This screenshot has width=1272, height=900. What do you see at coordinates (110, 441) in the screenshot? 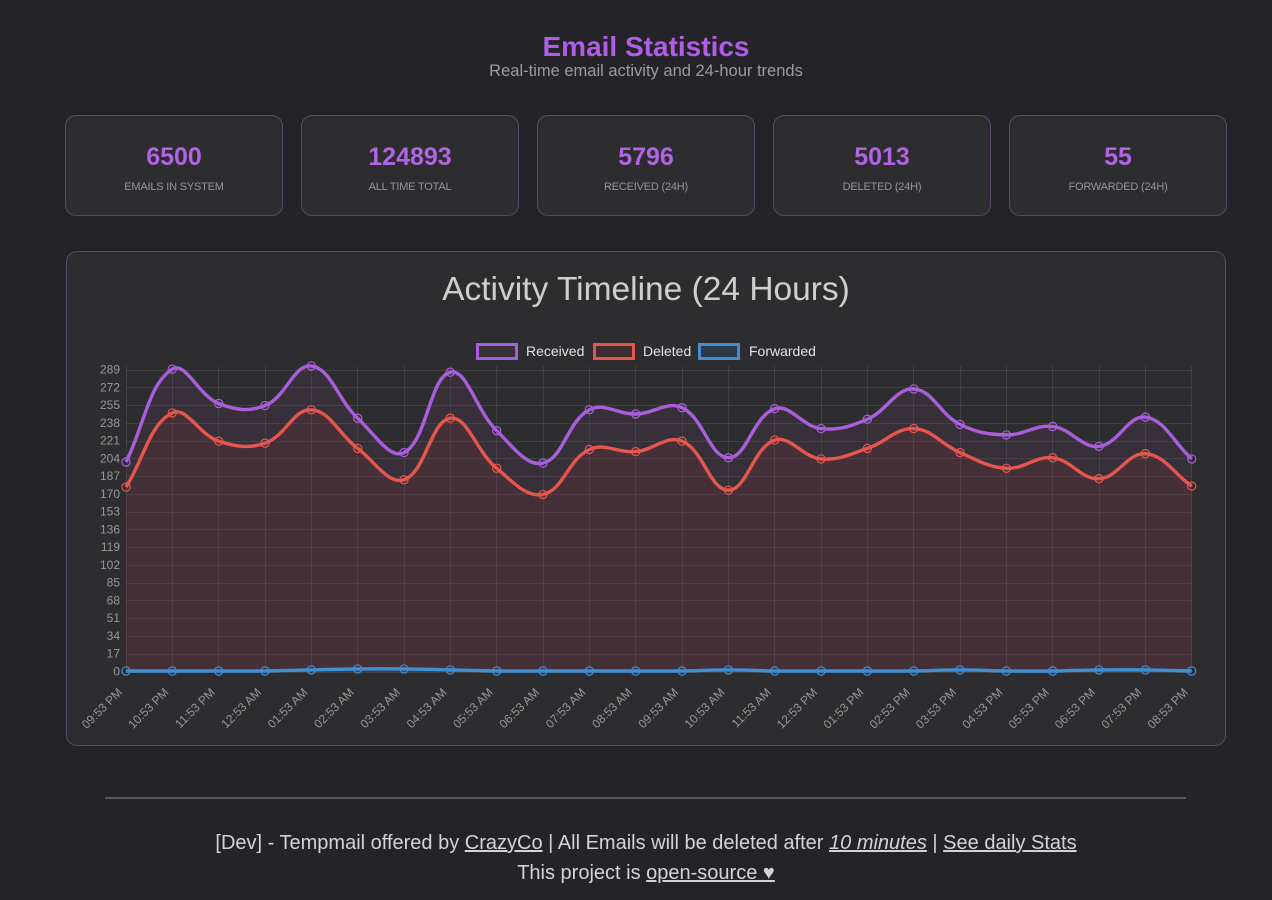
I see `svg-text: 221` at bounding box center [110, 441].